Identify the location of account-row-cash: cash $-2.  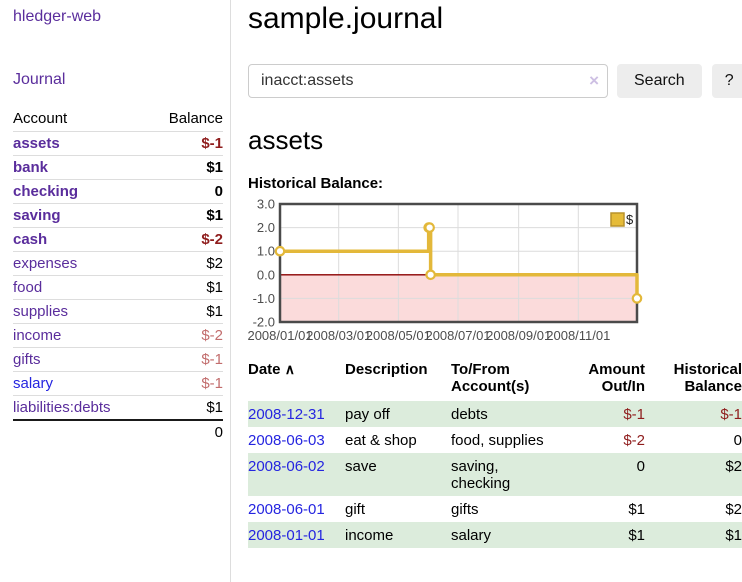
(118, 239).